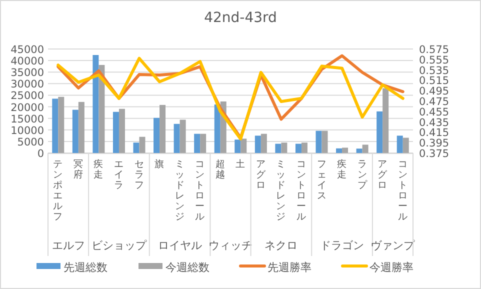  What do you see at coordinates (27, 96) in the screenshot?
I see `y-tick-label: 25000` at bounding box center [27, 96].